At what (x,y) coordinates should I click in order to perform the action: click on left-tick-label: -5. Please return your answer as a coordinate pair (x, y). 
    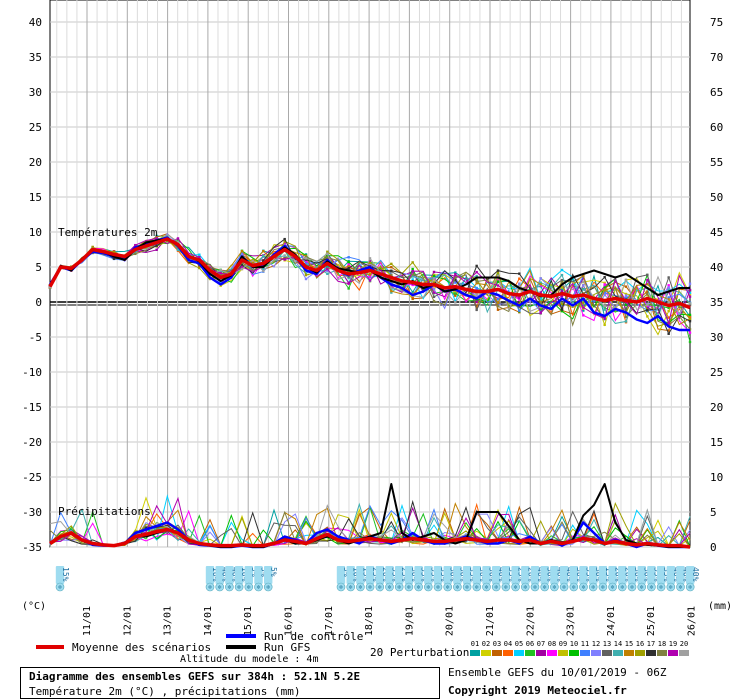
    Looking at the image, I should click on (35, 337).